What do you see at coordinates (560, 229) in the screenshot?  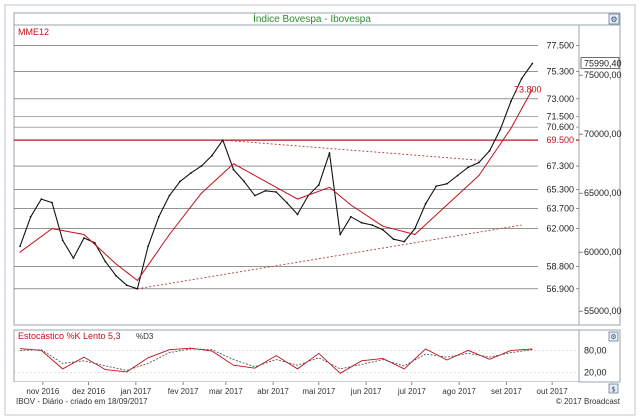 I see `level-label-9: 62.000` at bounding box center [560, 229].